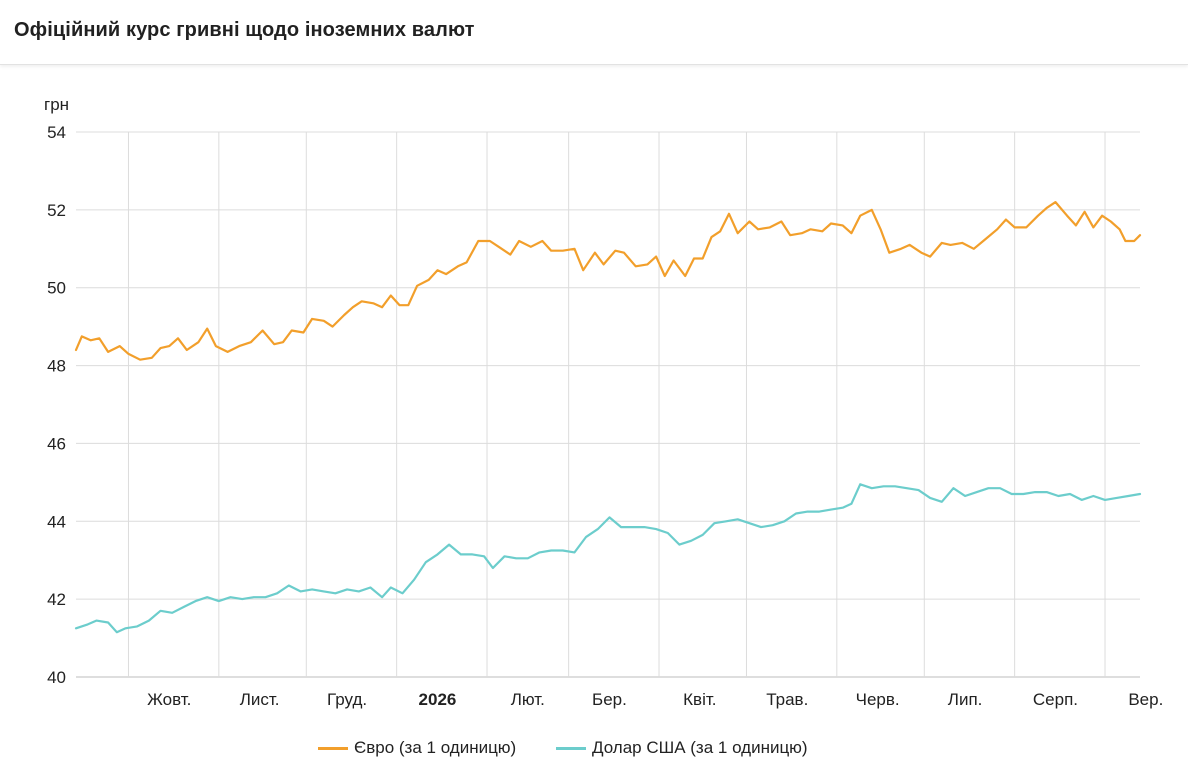 This screenshot has width=1188, height=778. What do you see at coordinates (56, 104) in the screenshot?
I see `y-axis-label: грн` at bounding box center [56, 104].